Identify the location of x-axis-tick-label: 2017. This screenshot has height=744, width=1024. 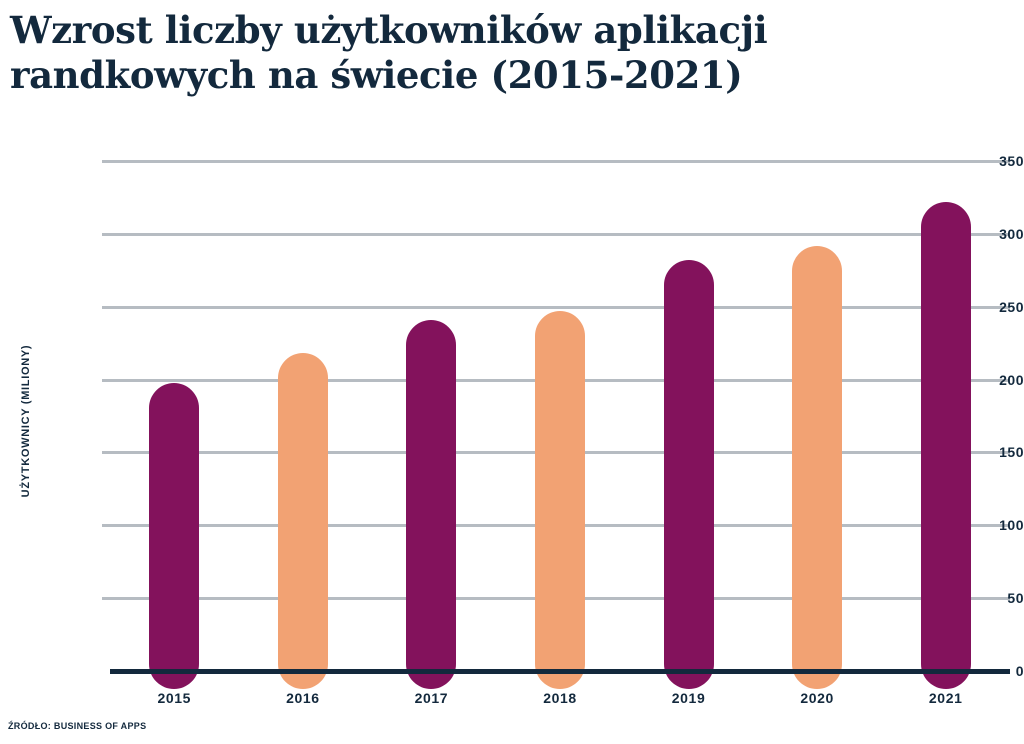
(431, 698).